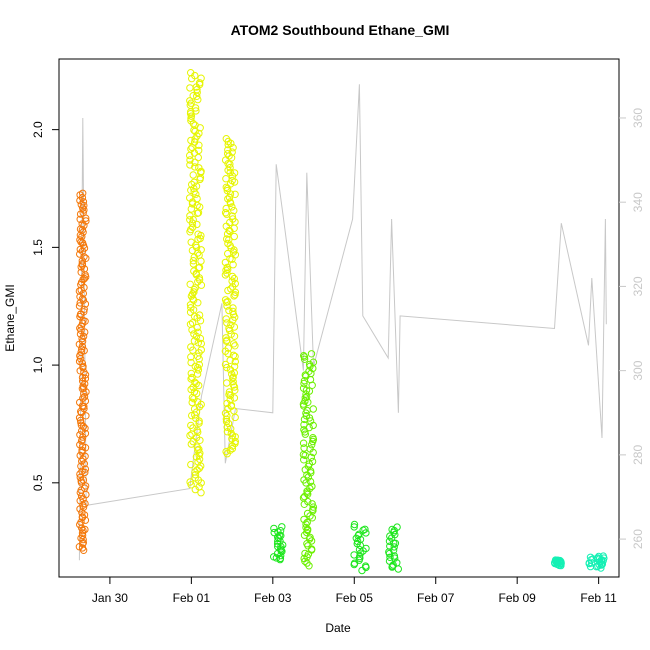 The height and width of the screenshot is (650, 650). What do you see at coordinates (638, 118) in the screenshot?
I see `y2-tick-label: 360` at bounding box center [638, 118].